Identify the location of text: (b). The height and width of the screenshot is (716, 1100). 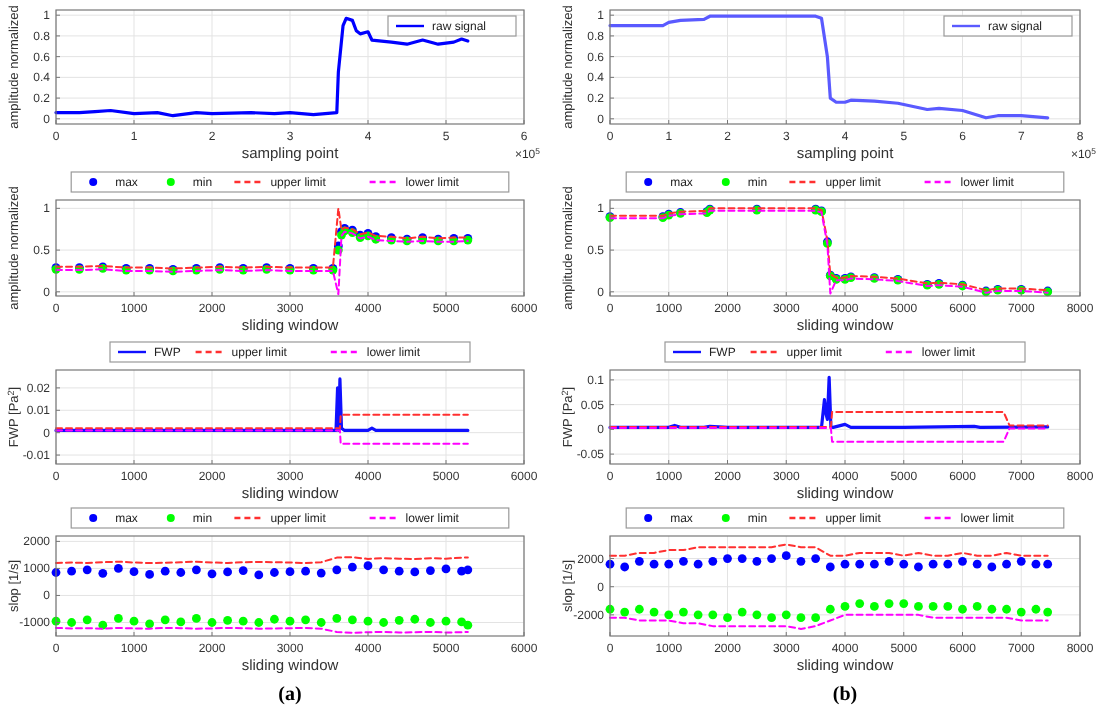
(845, 695).